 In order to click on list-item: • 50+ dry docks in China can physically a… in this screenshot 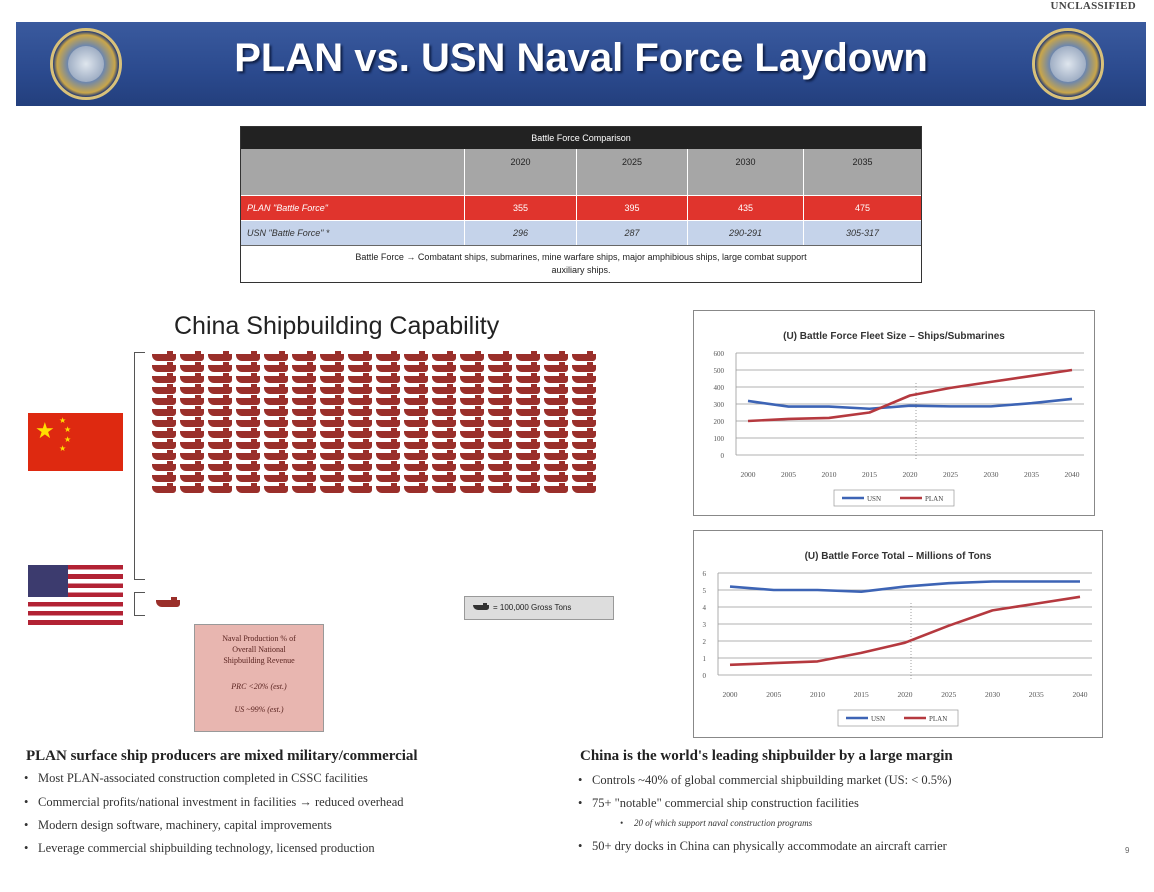, I will do `click(762, 846)`.